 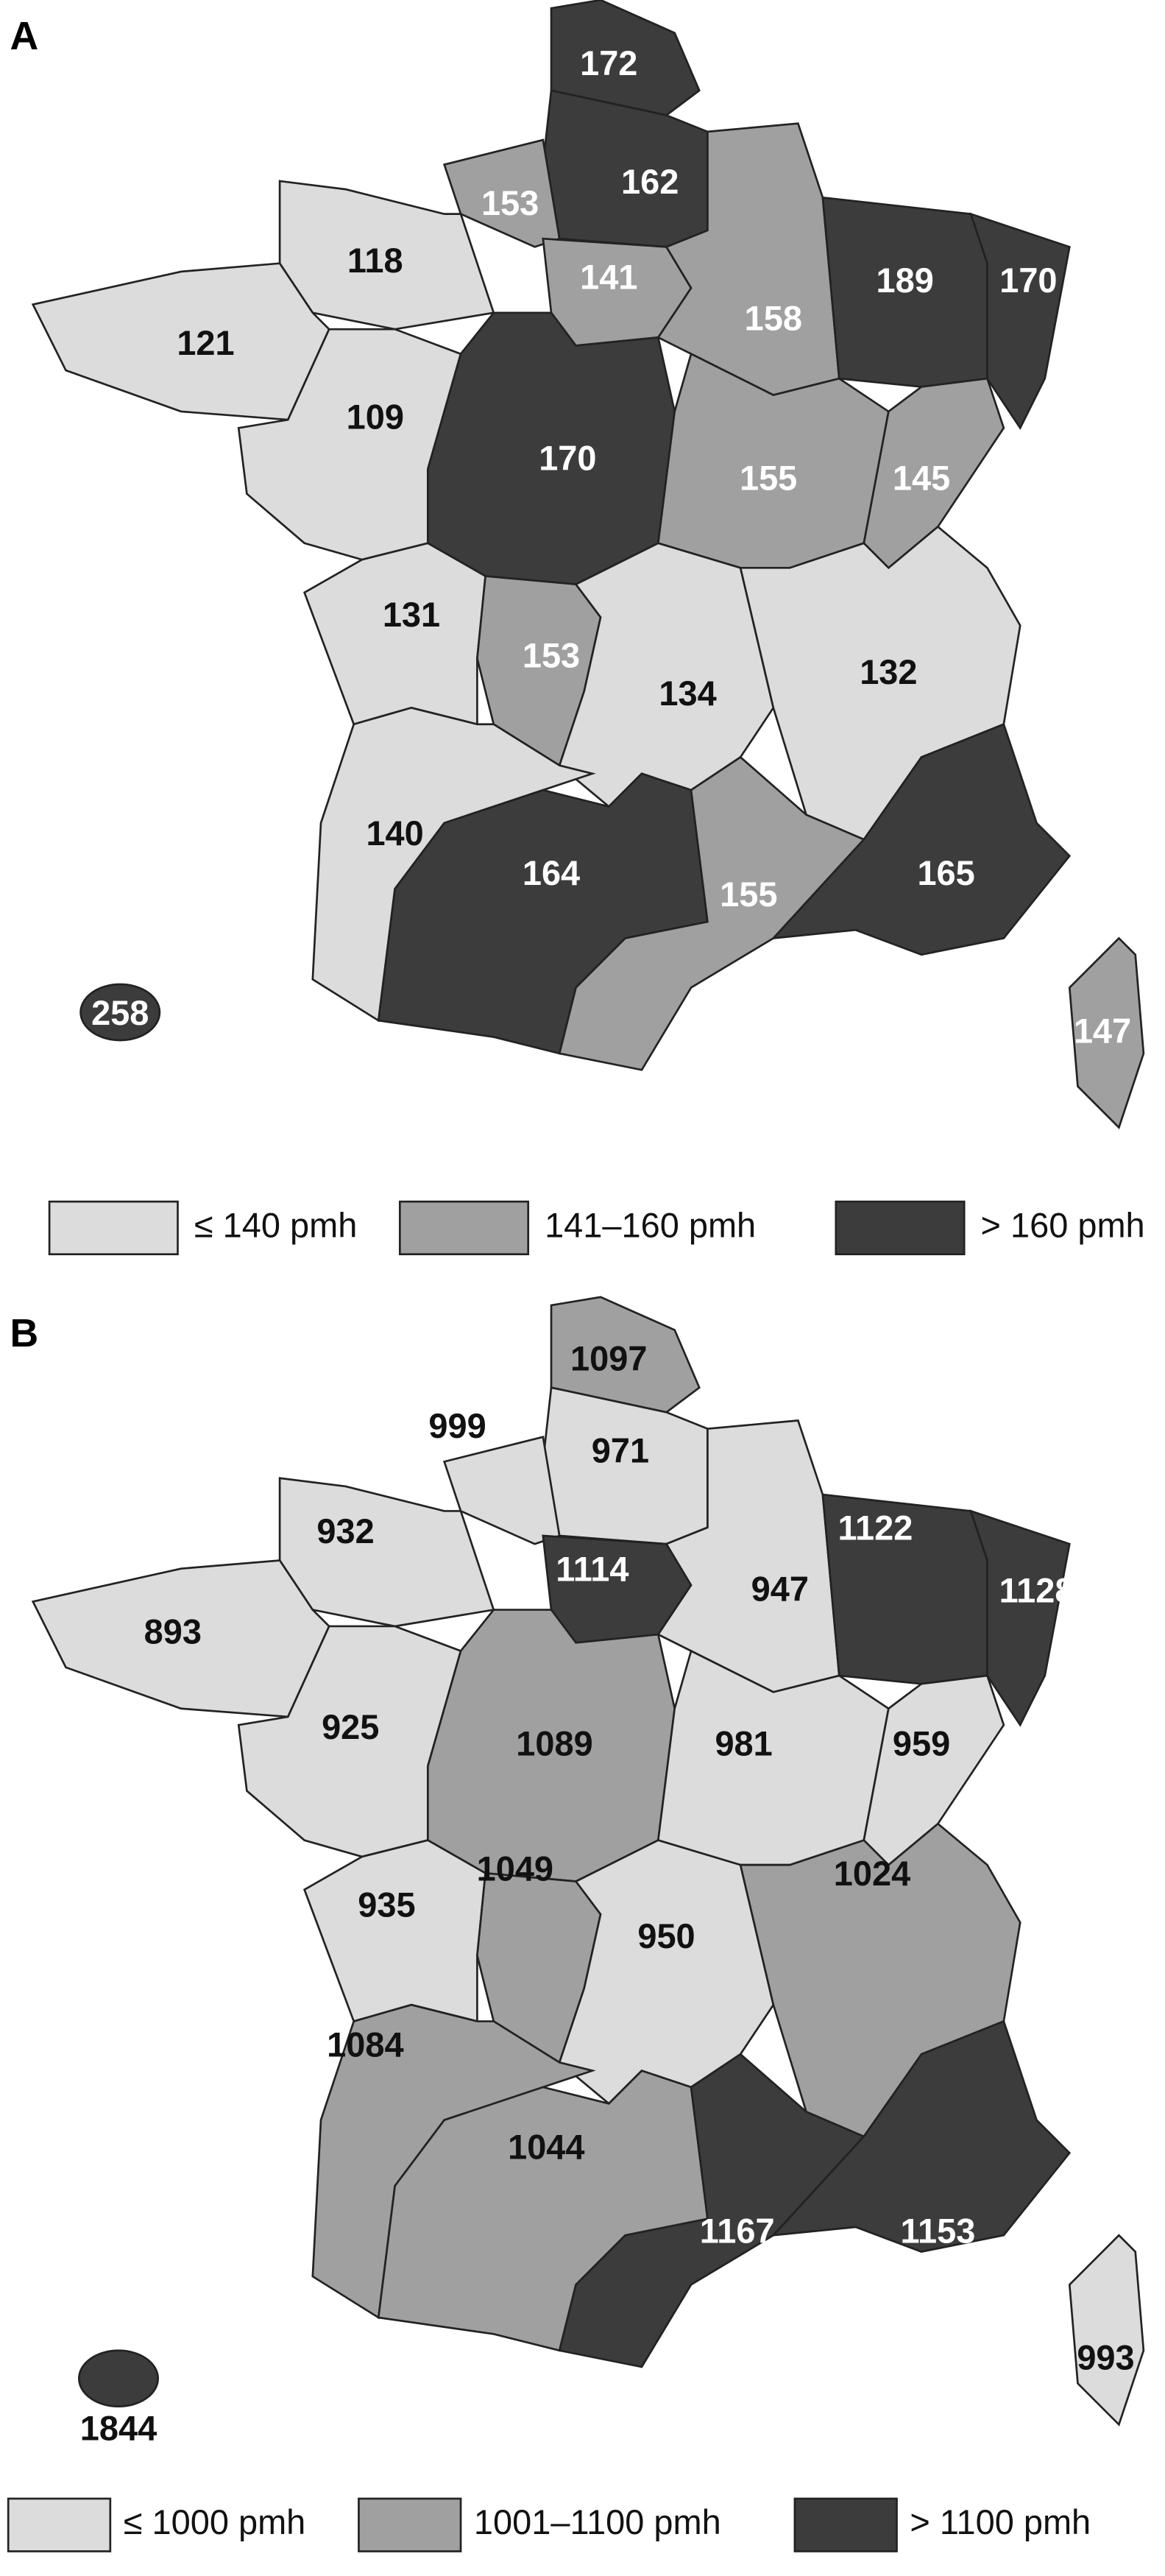 What do you see at coordinates (375, 260) in the screenshot?
I see `region-value: 118` at bounding box center [375, 260].